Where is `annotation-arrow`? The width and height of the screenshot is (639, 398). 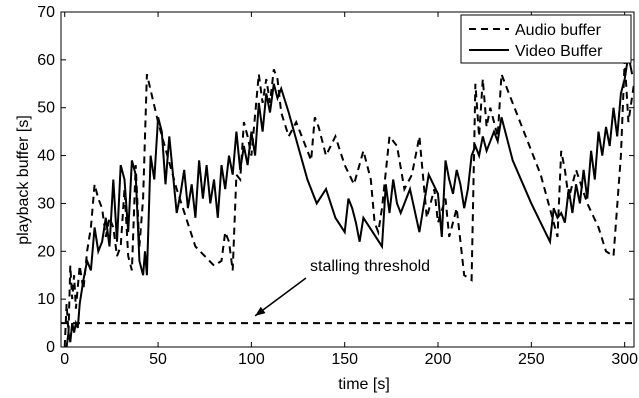 annotation-arrow is located at coordinates (280, 297).